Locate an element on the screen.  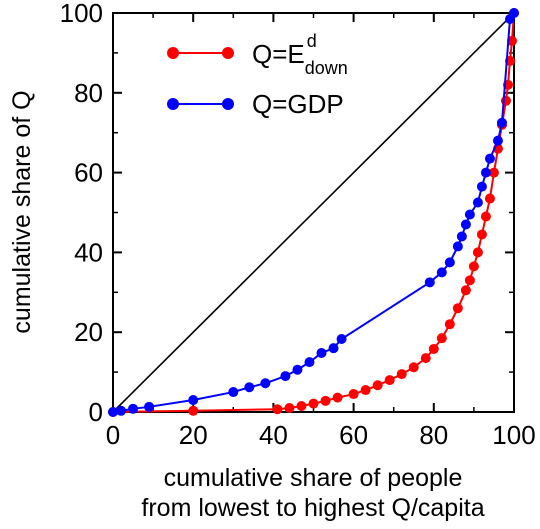
x-tick-label: 80 is located at coordinates (433, 435).